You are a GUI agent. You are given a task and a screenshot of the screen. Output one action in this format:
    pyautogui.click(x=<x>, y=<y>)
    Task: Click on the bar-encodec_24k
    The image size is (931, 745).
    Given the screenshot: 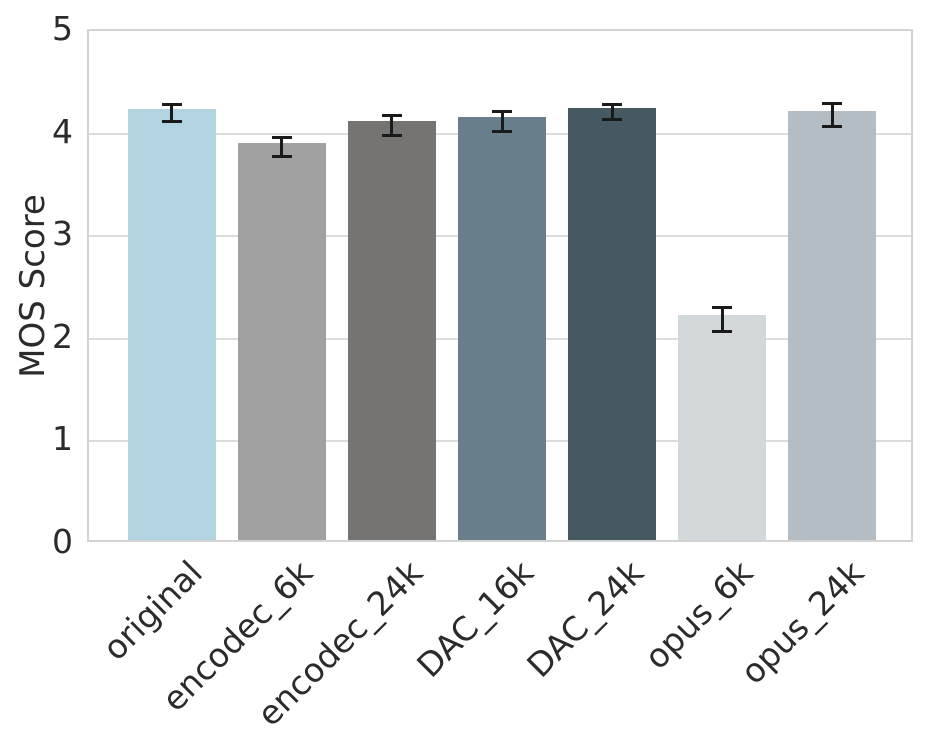 What is the action you would take?
    pyautogui.click(x=391, y=330)
    